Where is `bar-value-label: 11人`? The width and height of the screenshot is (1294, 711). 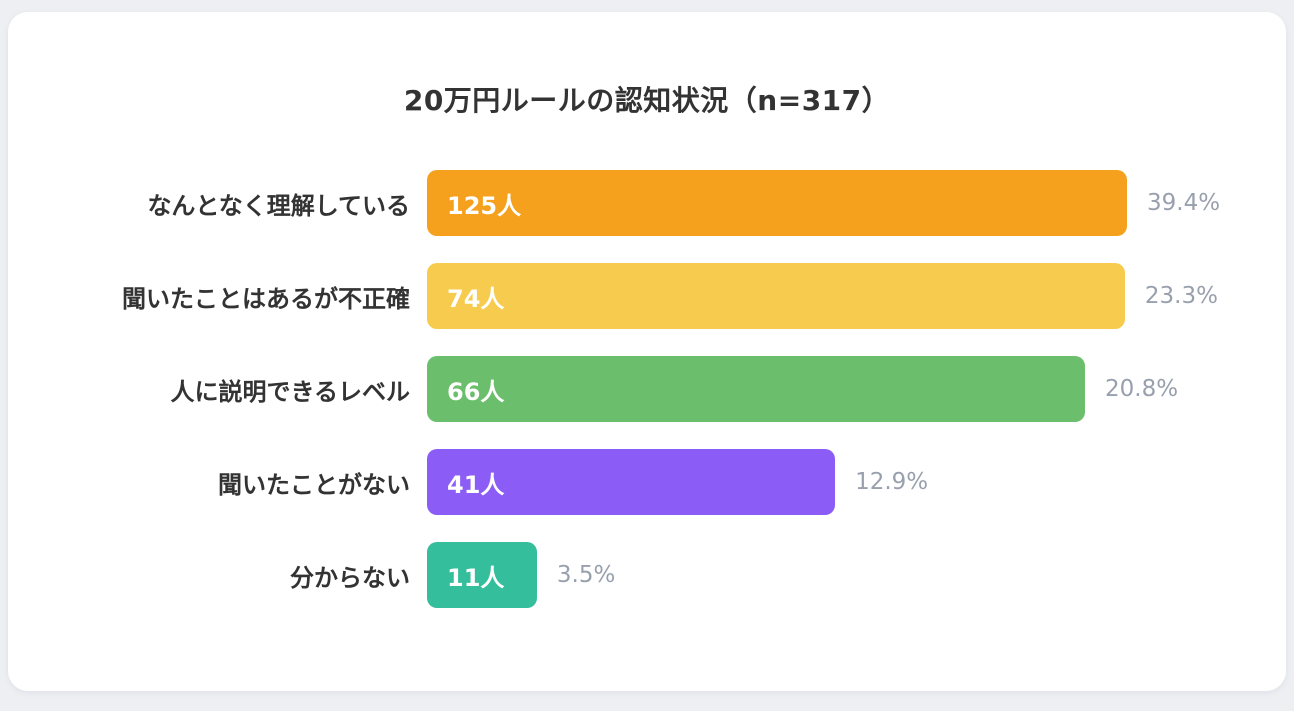
bar-value-label: 11人 is located at coordinates (476, 577).